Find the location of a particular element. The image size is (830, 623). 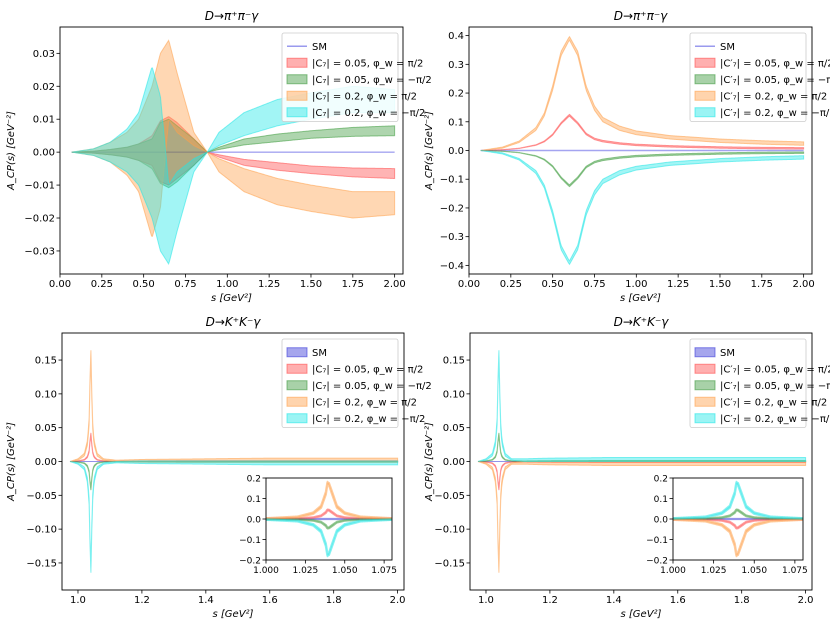

panel-2-series-group is located at coordinates (642, 150).